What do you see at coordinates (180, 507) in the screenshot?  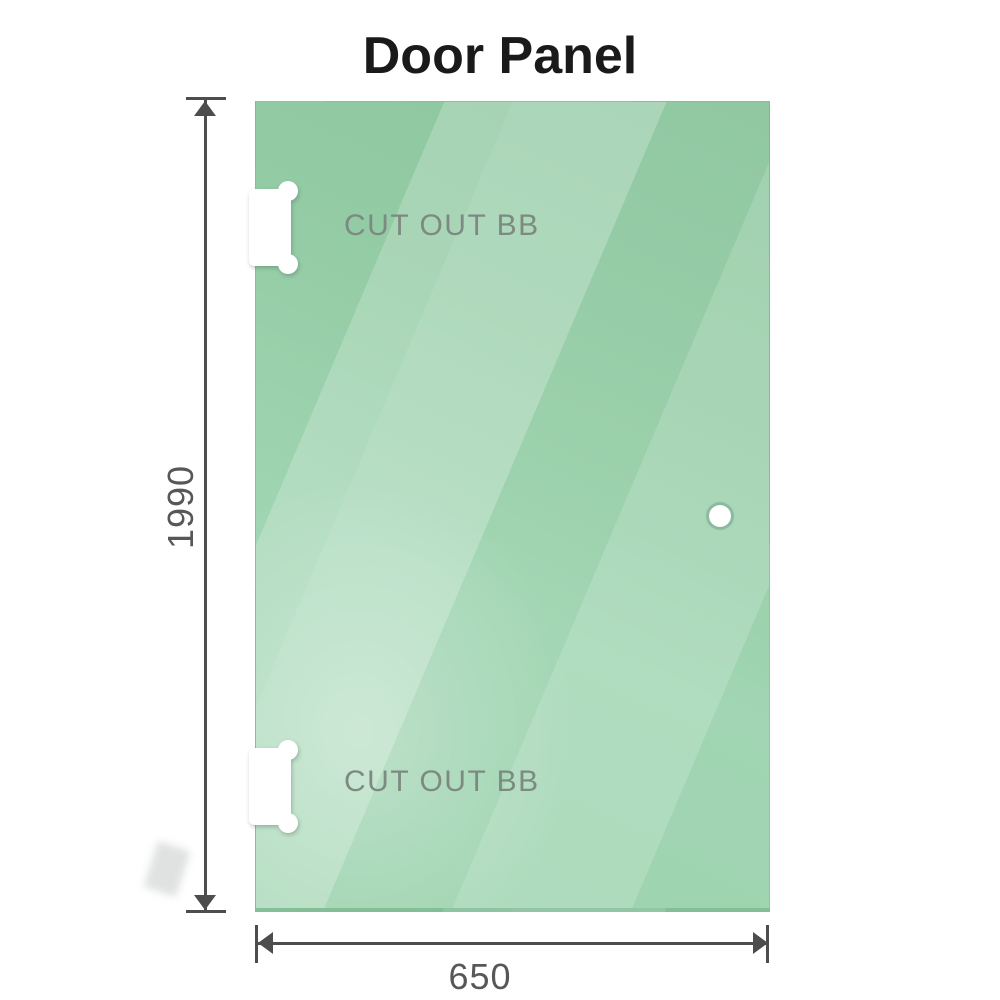 I see `height-value: 1990` at bounding box center [180, 507].